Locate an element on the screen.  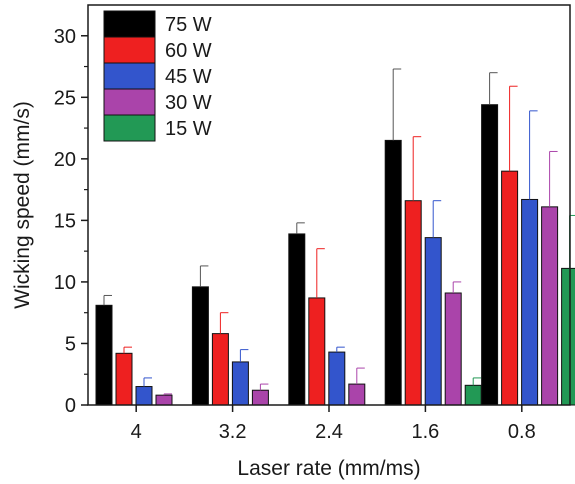
y-tick-label: 0 is located at coordinates (70, 406).